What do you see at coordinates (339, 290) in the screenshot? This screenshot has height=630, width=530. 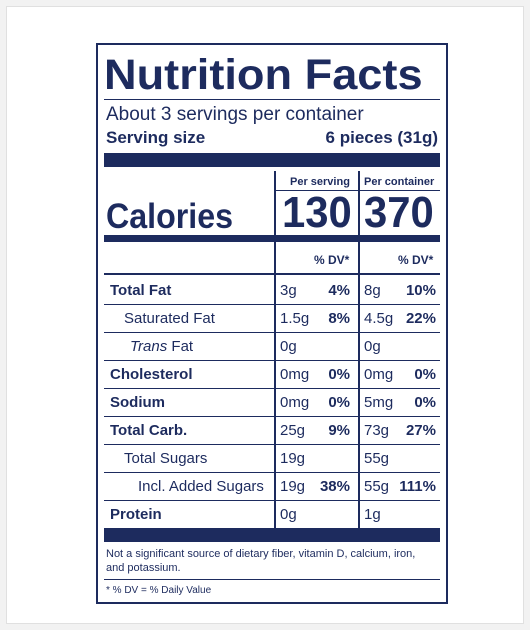 I see `serving-dv: 4%` at bounding box center [339, 290].